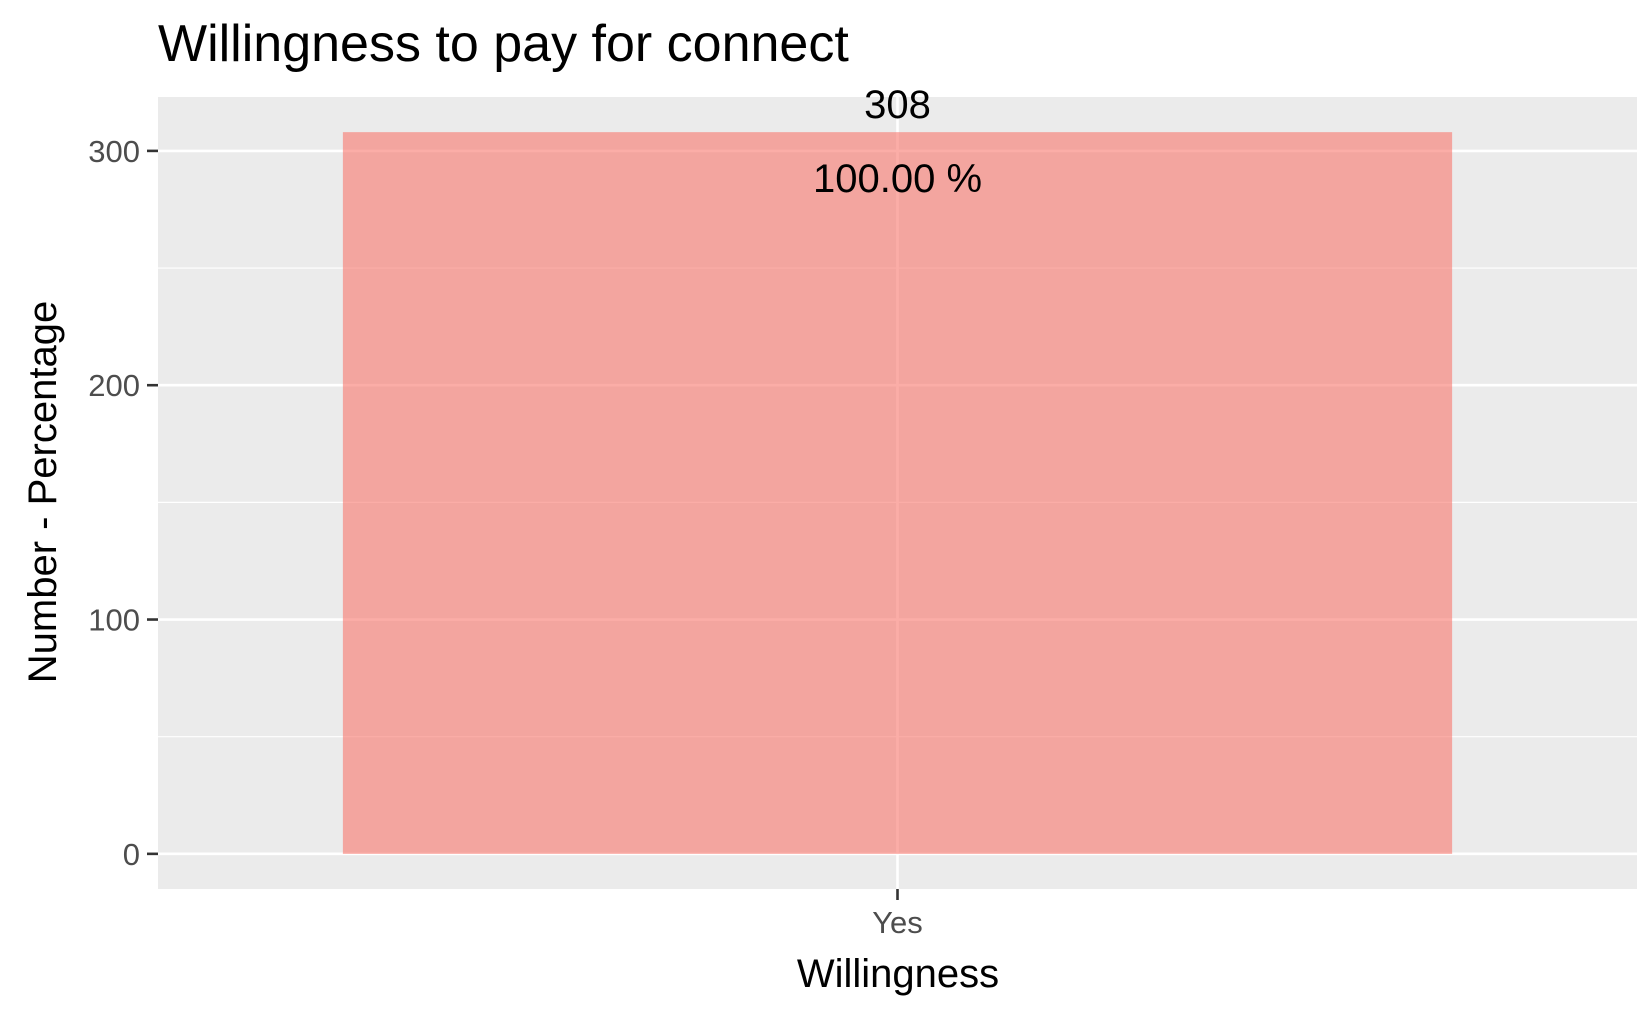 The height and width of the screenshot is (1015, 1652). Describe the element at coordinates (897, 922) in the screenshot. I see `x-tick-label: Yes` at that location.